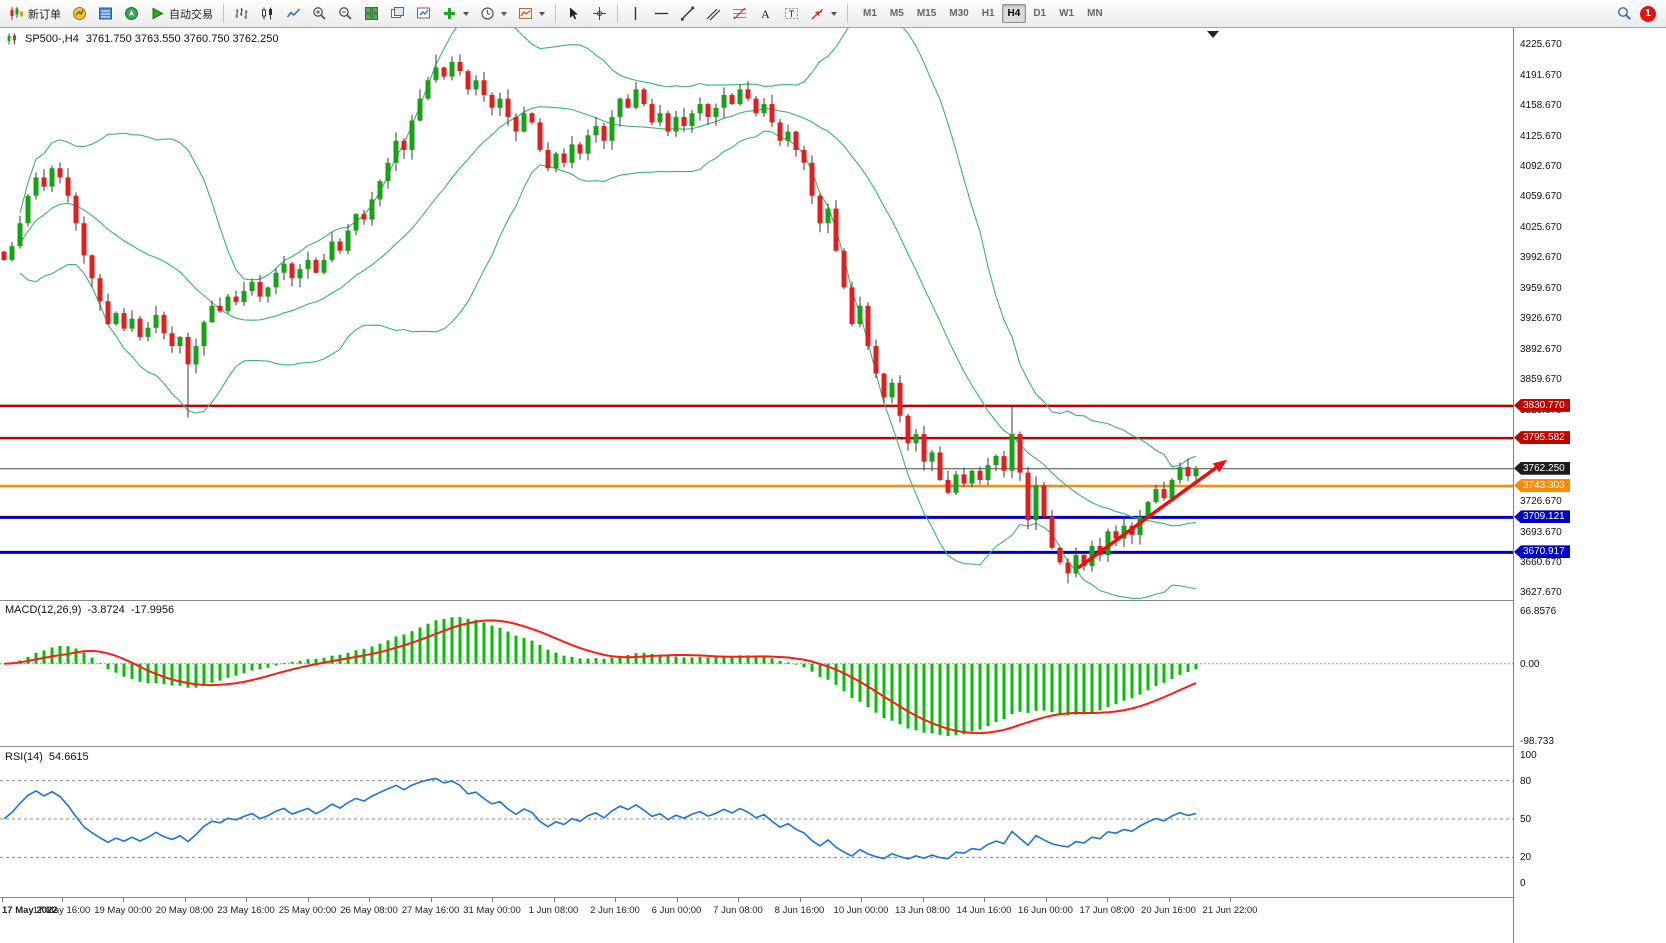 This screenshot has width=1666, height=943. Describe the element at coordinates (1523, 883) in the screenshot. I see `rsi-axis-label: 0` at that location.